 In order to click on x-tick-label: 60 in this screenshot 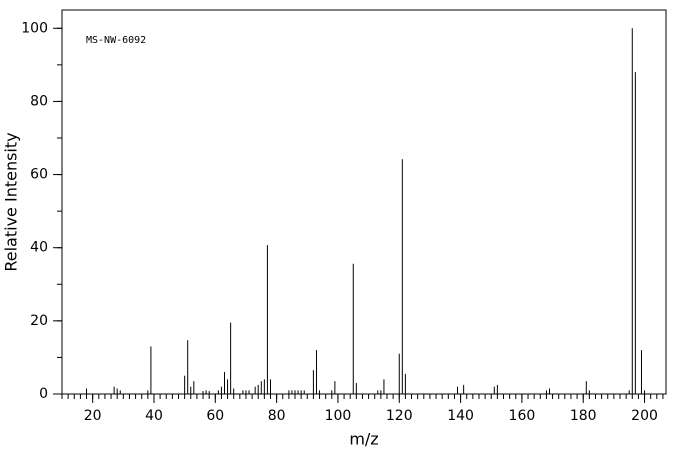, I will do `click(215, 416)`.